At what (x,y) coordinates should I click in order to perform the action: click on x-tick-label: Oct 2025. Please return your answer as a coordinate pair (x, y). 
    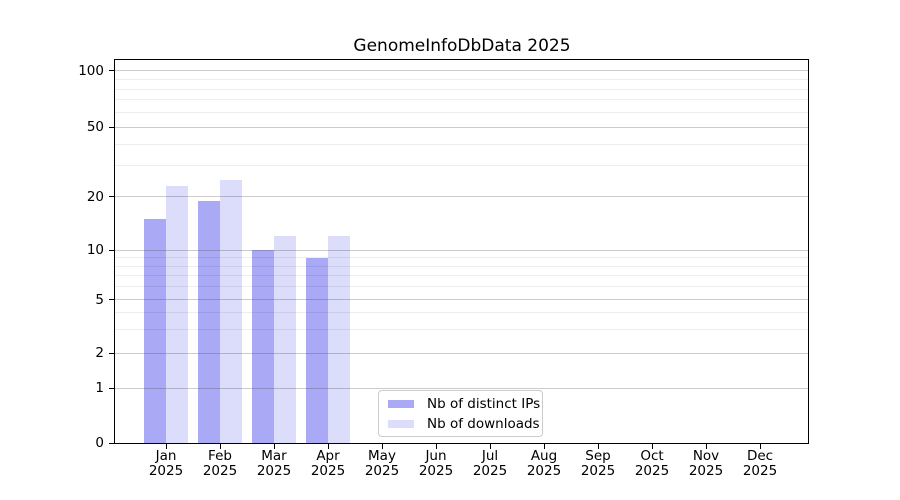
    Looking at the image, I should click on (652, 463).